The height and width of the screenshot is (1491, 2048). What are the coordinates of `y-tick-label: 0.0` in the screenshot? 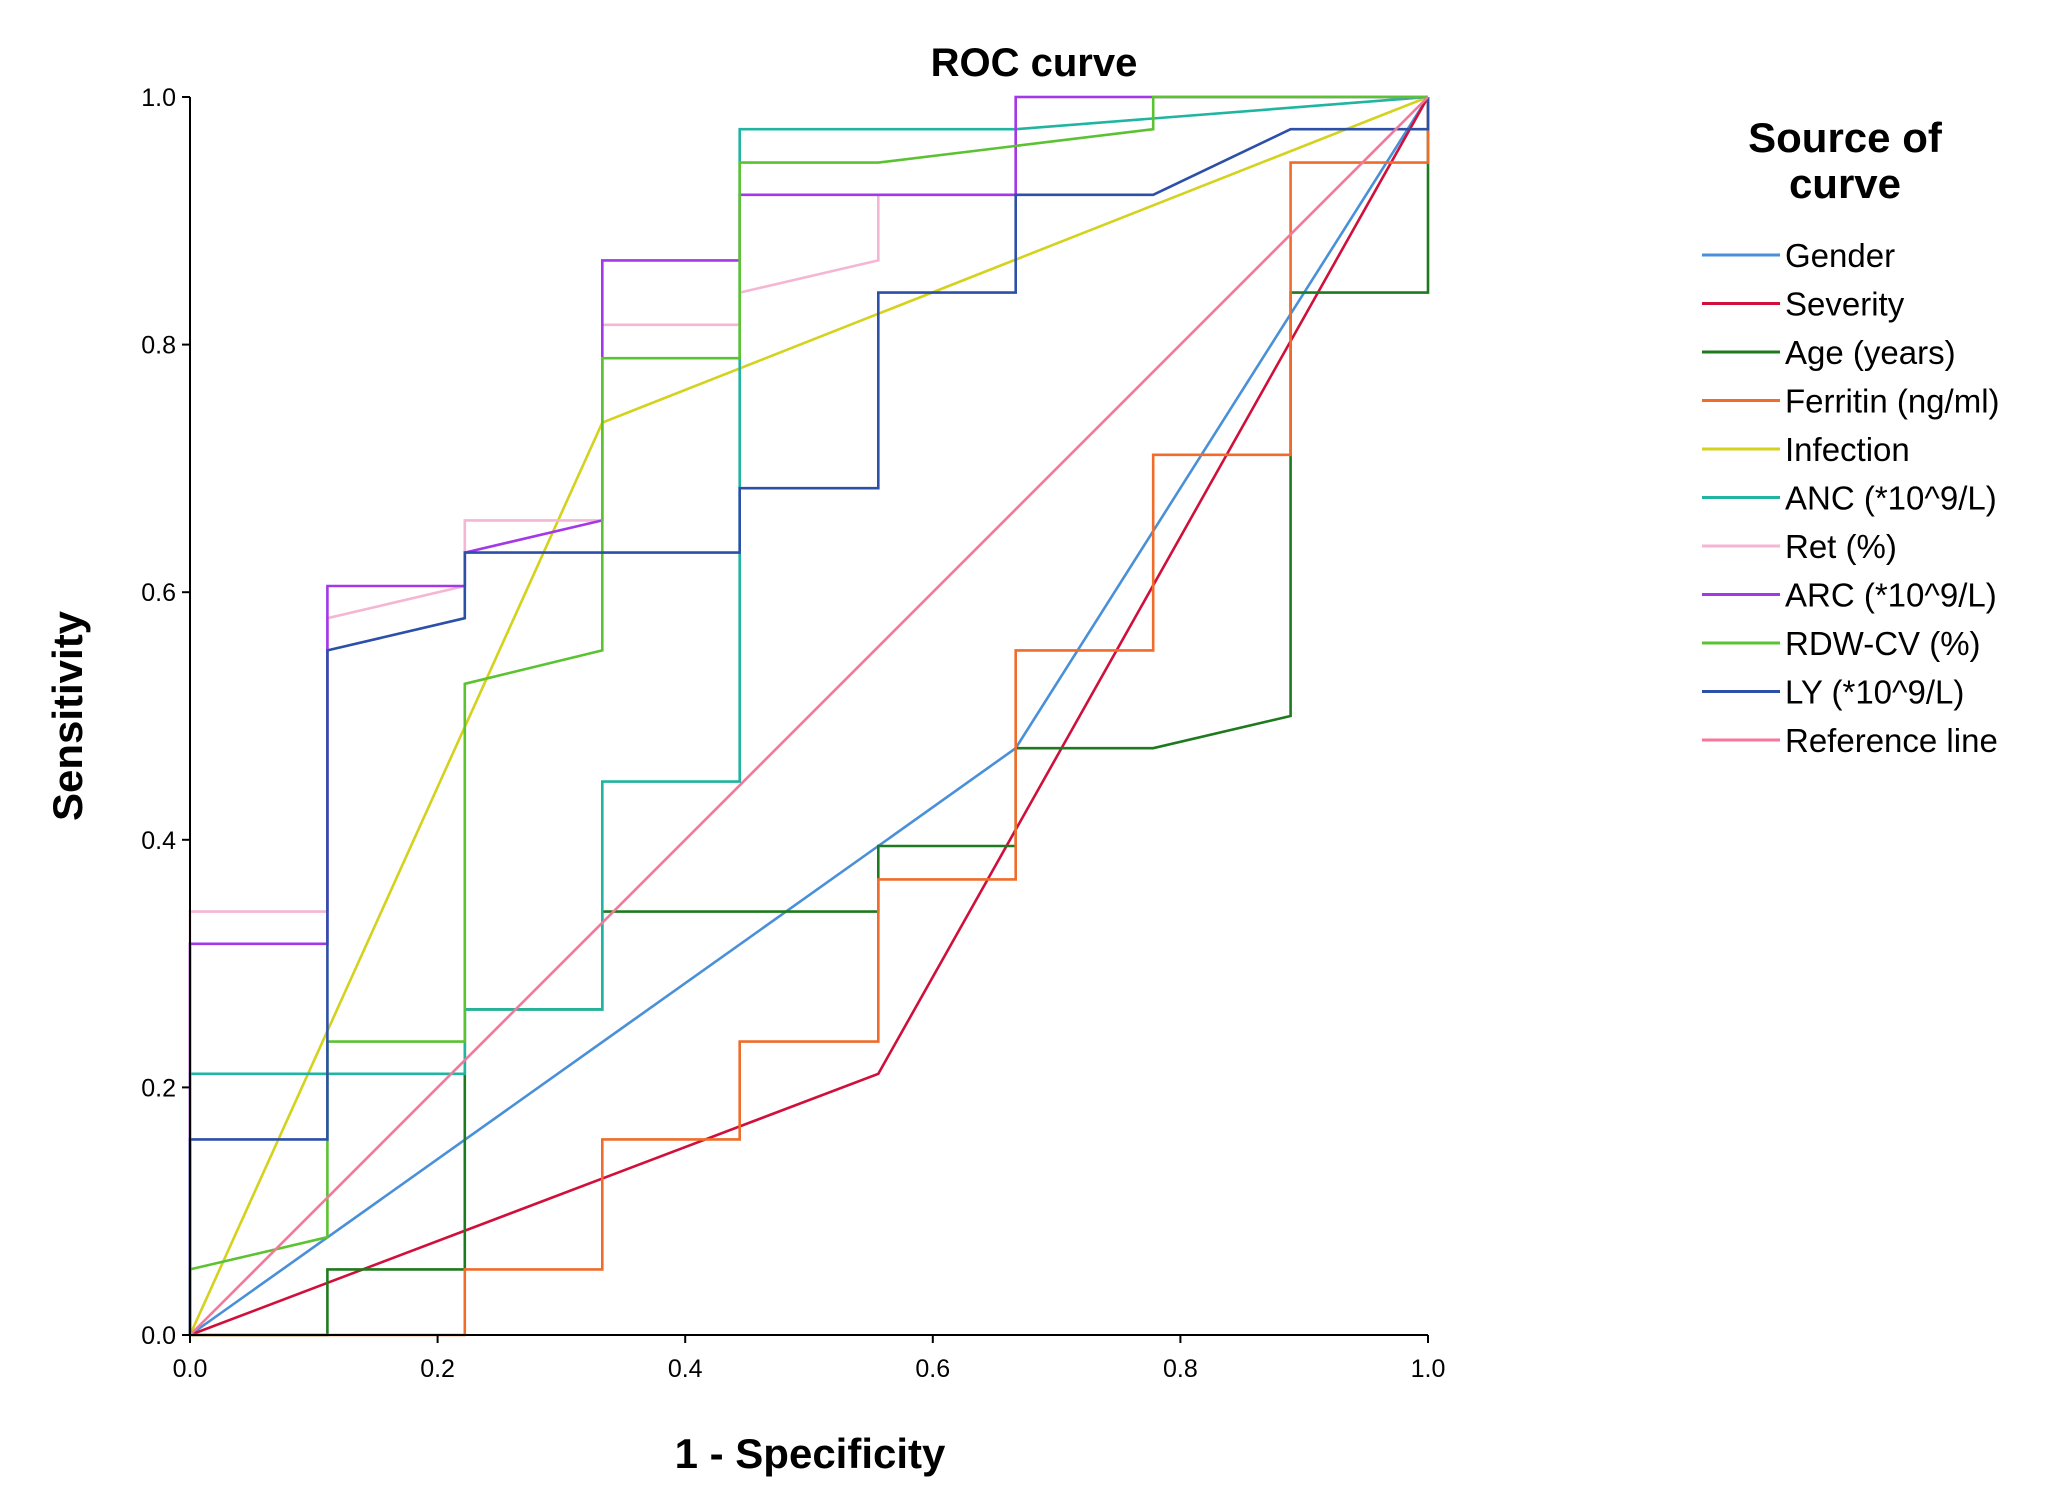 It's located at (158, 1336).